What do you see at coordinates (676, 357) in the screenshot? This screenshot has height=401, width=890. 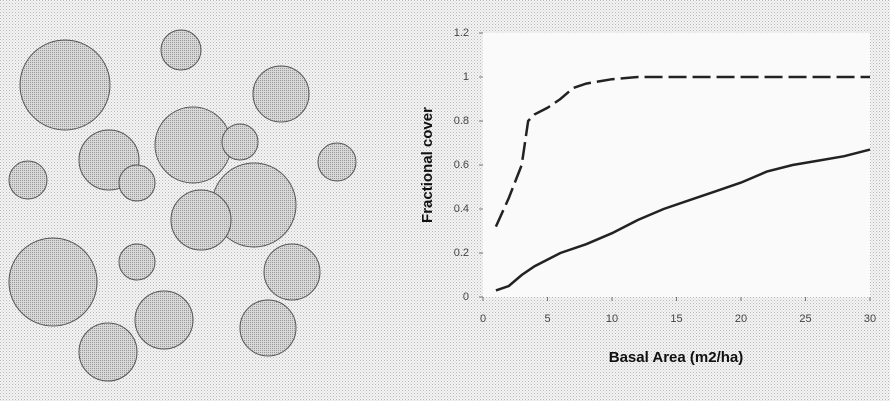 I see `x-axis-title: Basal Area (m2/ha)` at bounding box center [676, 357].